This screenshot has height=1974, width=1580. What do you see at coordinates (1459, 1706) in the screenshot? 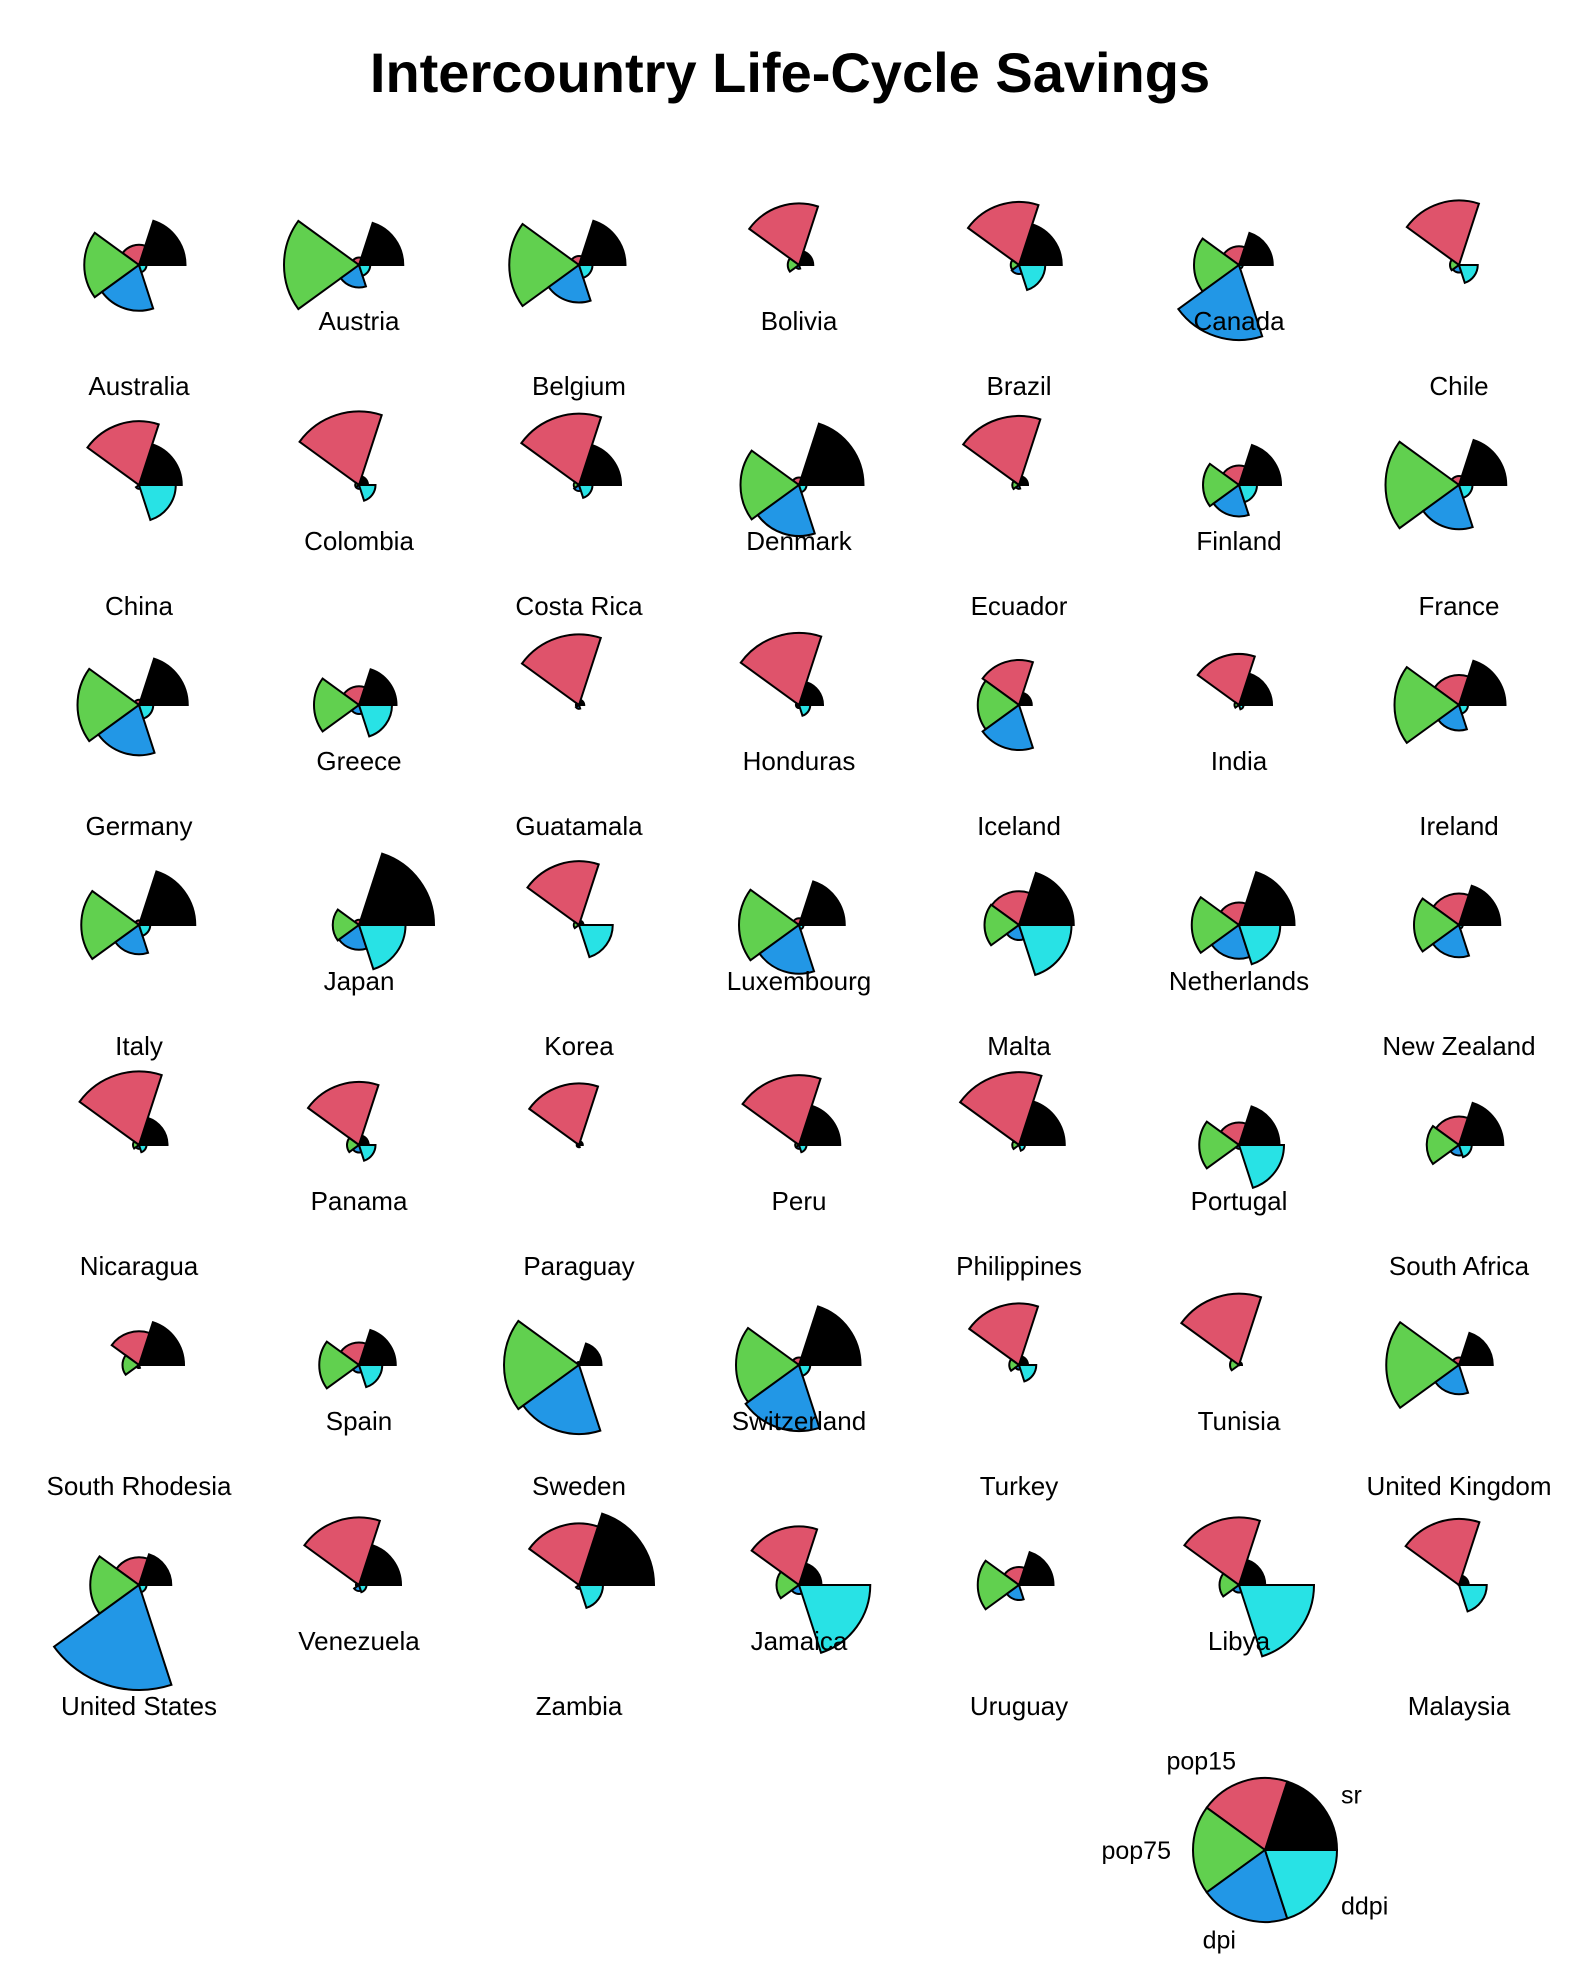
I see `country-label: Malaysia` at bounding box center [1459, 1706].